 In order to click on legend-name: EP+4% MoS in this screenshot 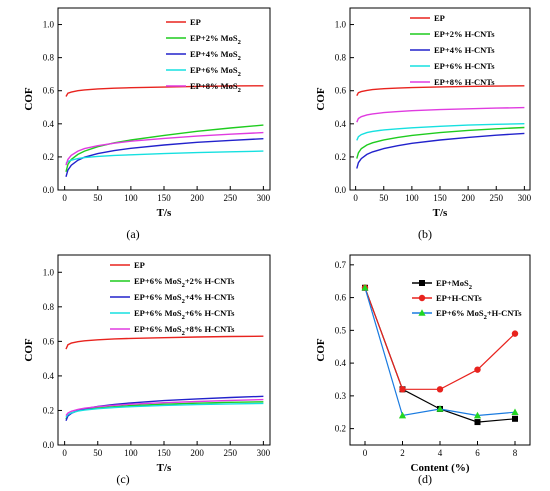, I will do `click(214, 54)`.